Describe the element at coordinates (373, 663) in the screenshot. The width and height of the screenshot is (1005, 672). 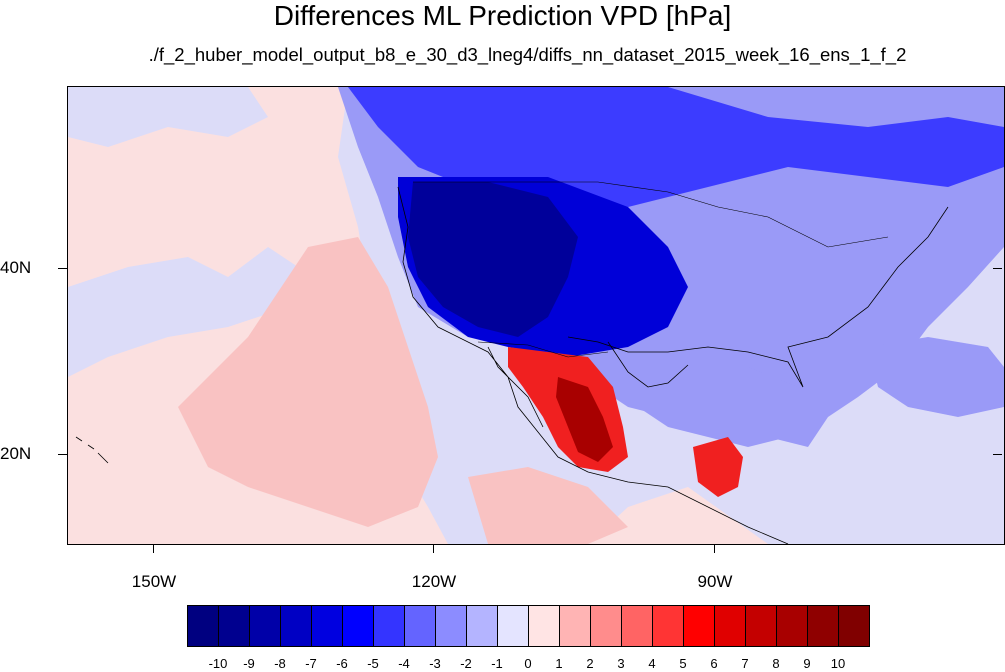
I see `colorbar-label: -5` at that location.